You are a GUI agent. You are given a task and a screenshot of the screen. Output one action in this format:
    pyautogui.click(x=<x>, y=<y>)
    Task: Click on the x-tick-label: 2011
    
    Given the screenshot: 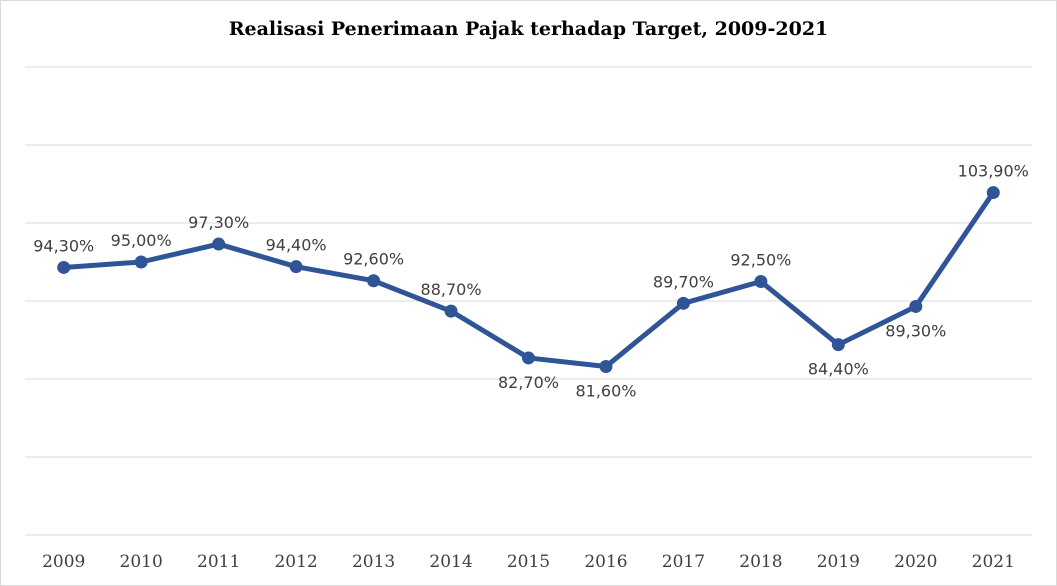 What is the action you would take?
    pyautogui.click(x=218, y=562)
    